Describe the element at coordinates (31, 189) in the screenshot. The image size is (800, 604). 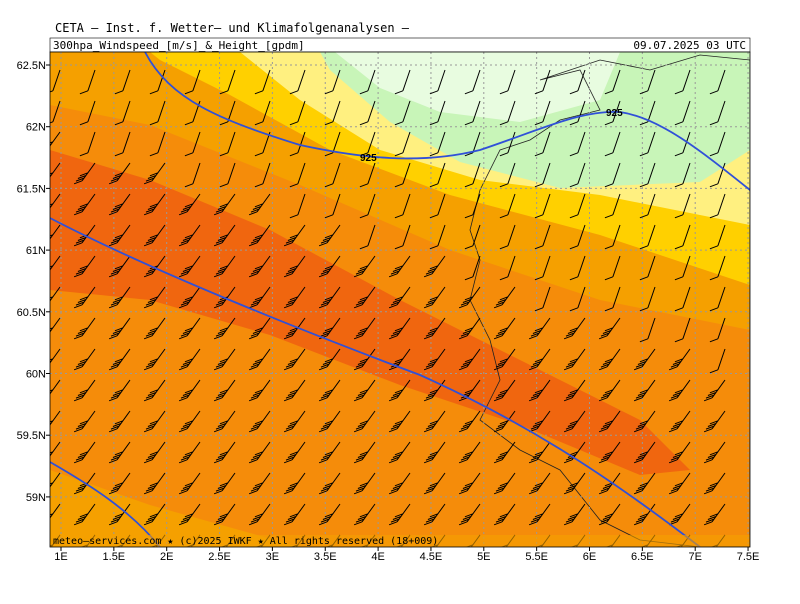
I see `lat-label: 61.5N` at that location.